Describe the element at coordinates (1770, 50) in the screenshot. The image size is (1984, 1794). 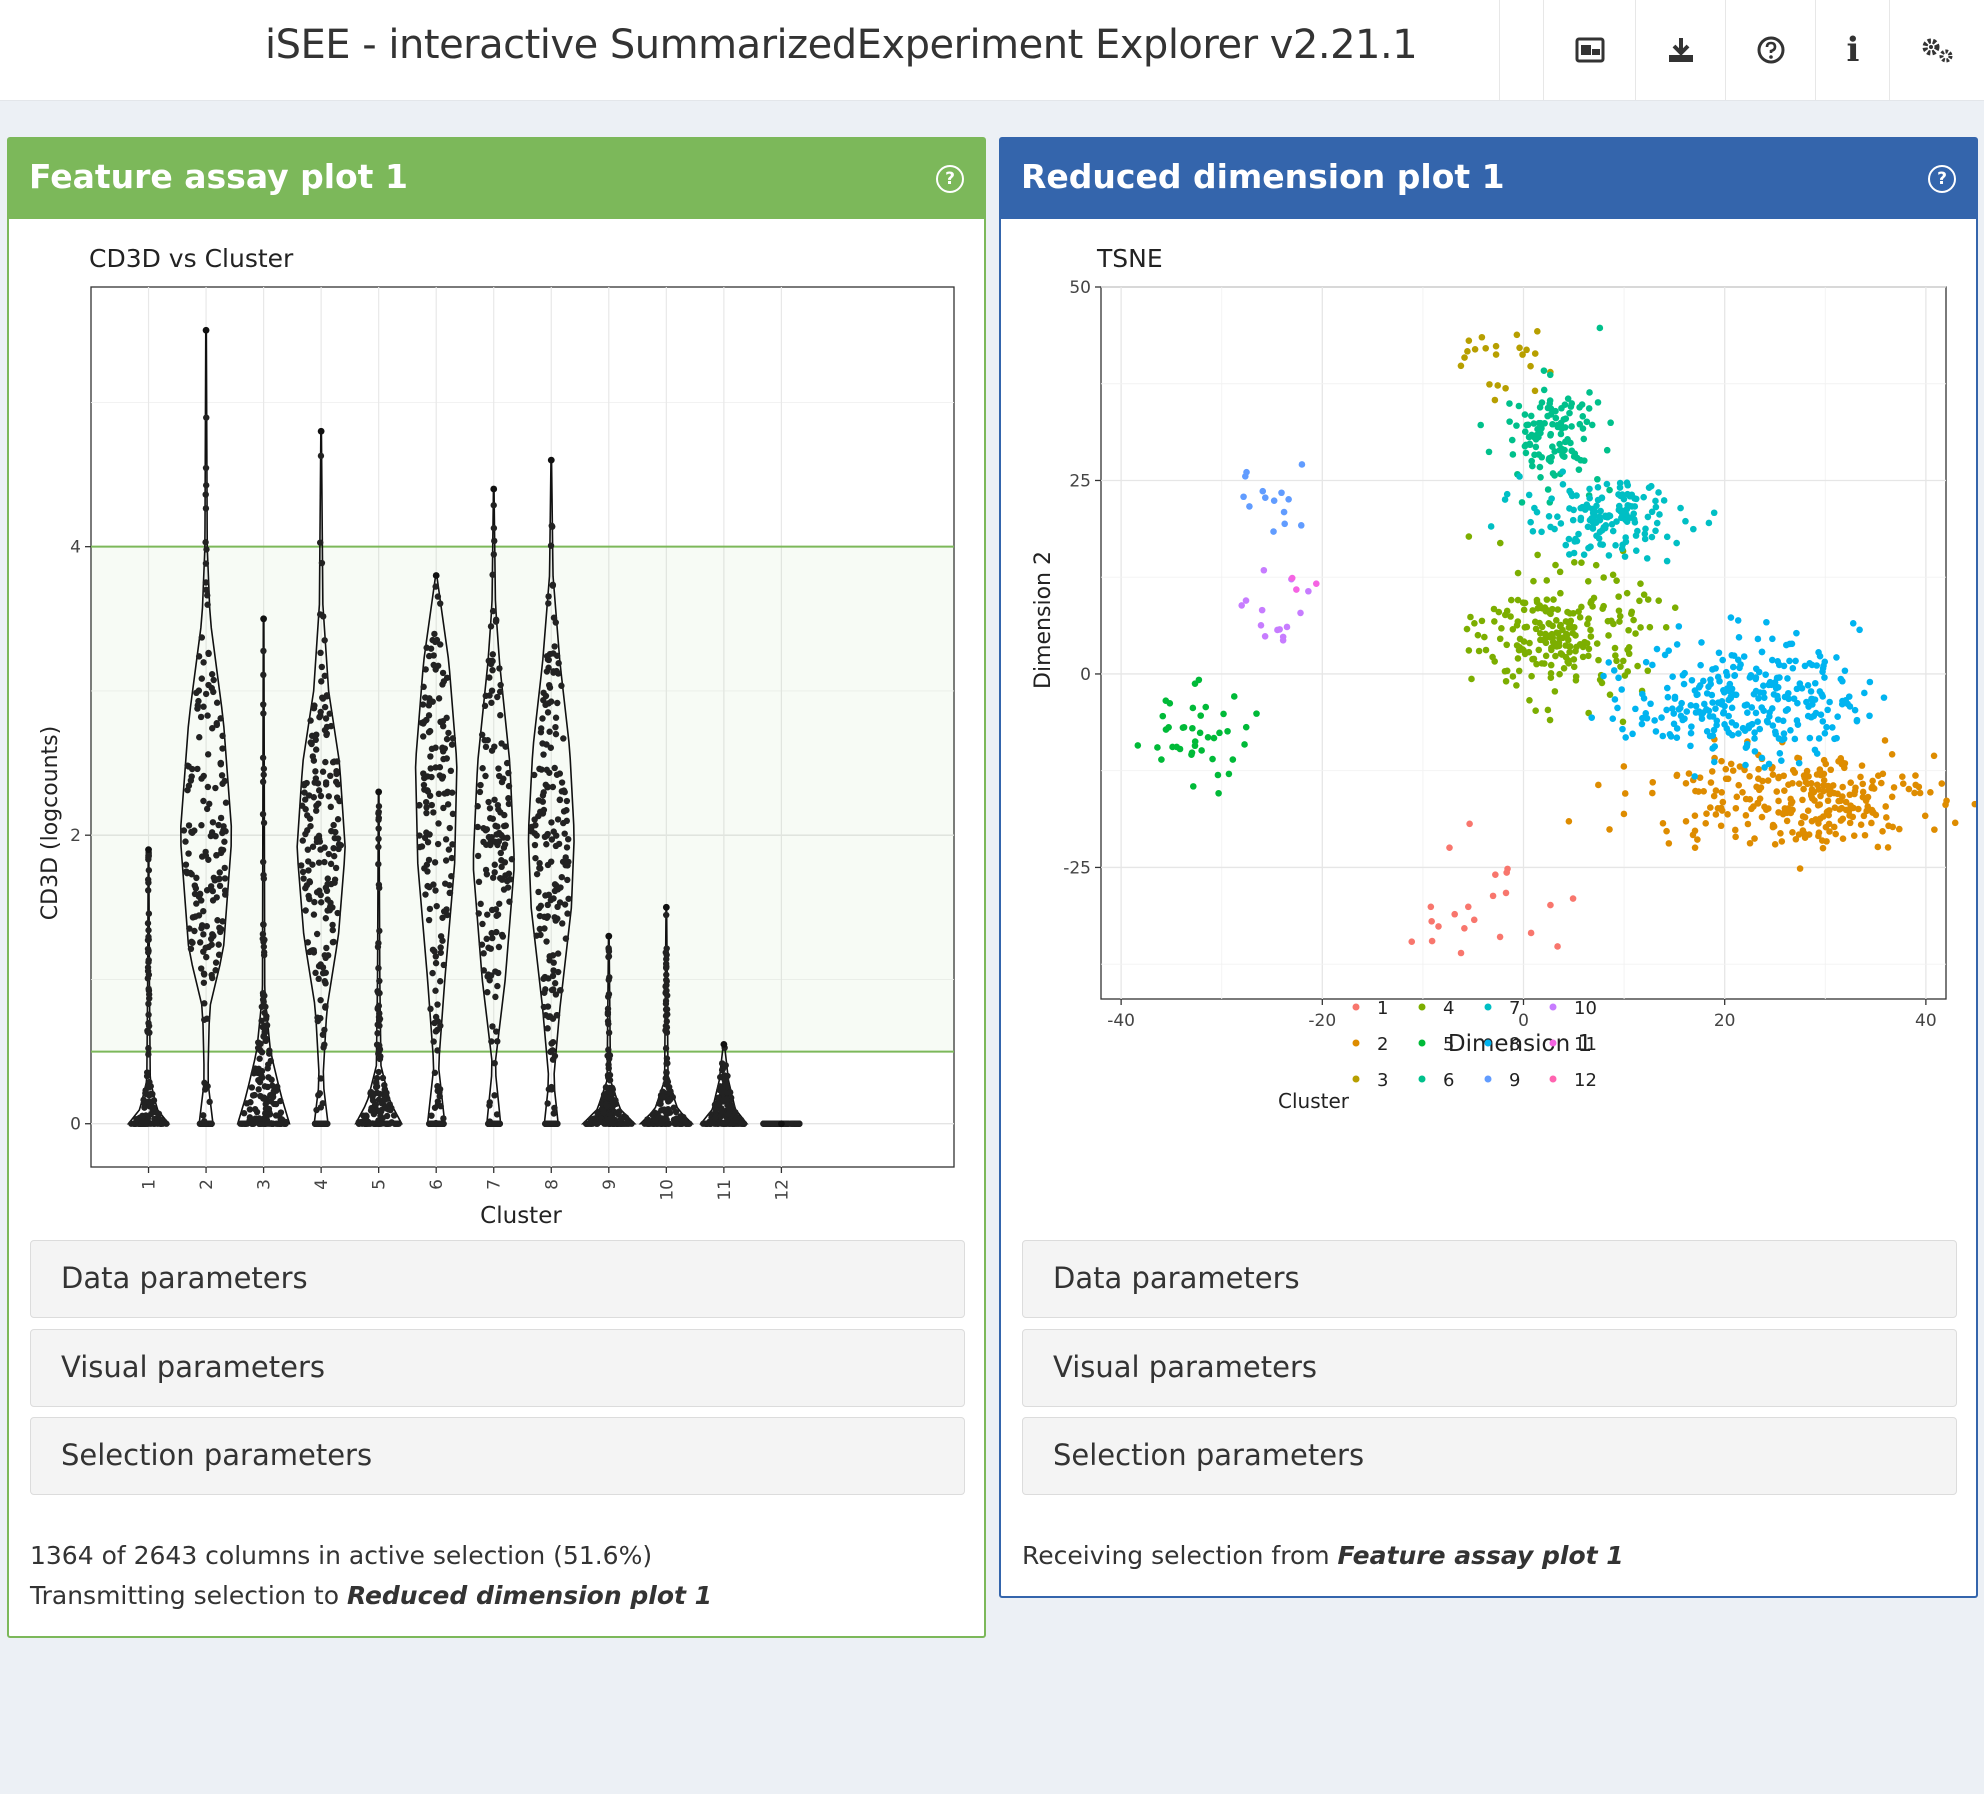
I see `help-button` at that location.